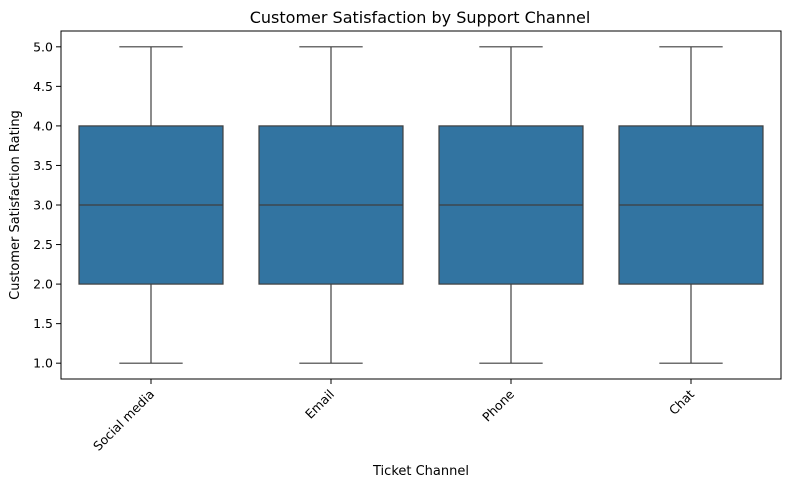 This screenshot has width=790, height=490. What do you see at coordinates (393, 416) in the screenshot?
I see `x-axis: Social media Email Phone Chat` at bounding box center [393, 416].